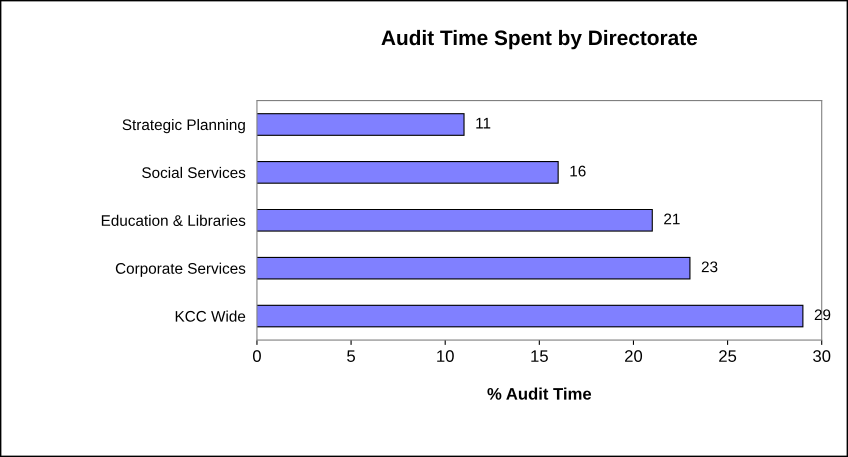 This screenshot has height=457, width=848. What do you see at coordinates (539, 393) in the screenshot?
I see `x-axis-title: % Audit Time` at bounding box center [539, 393].